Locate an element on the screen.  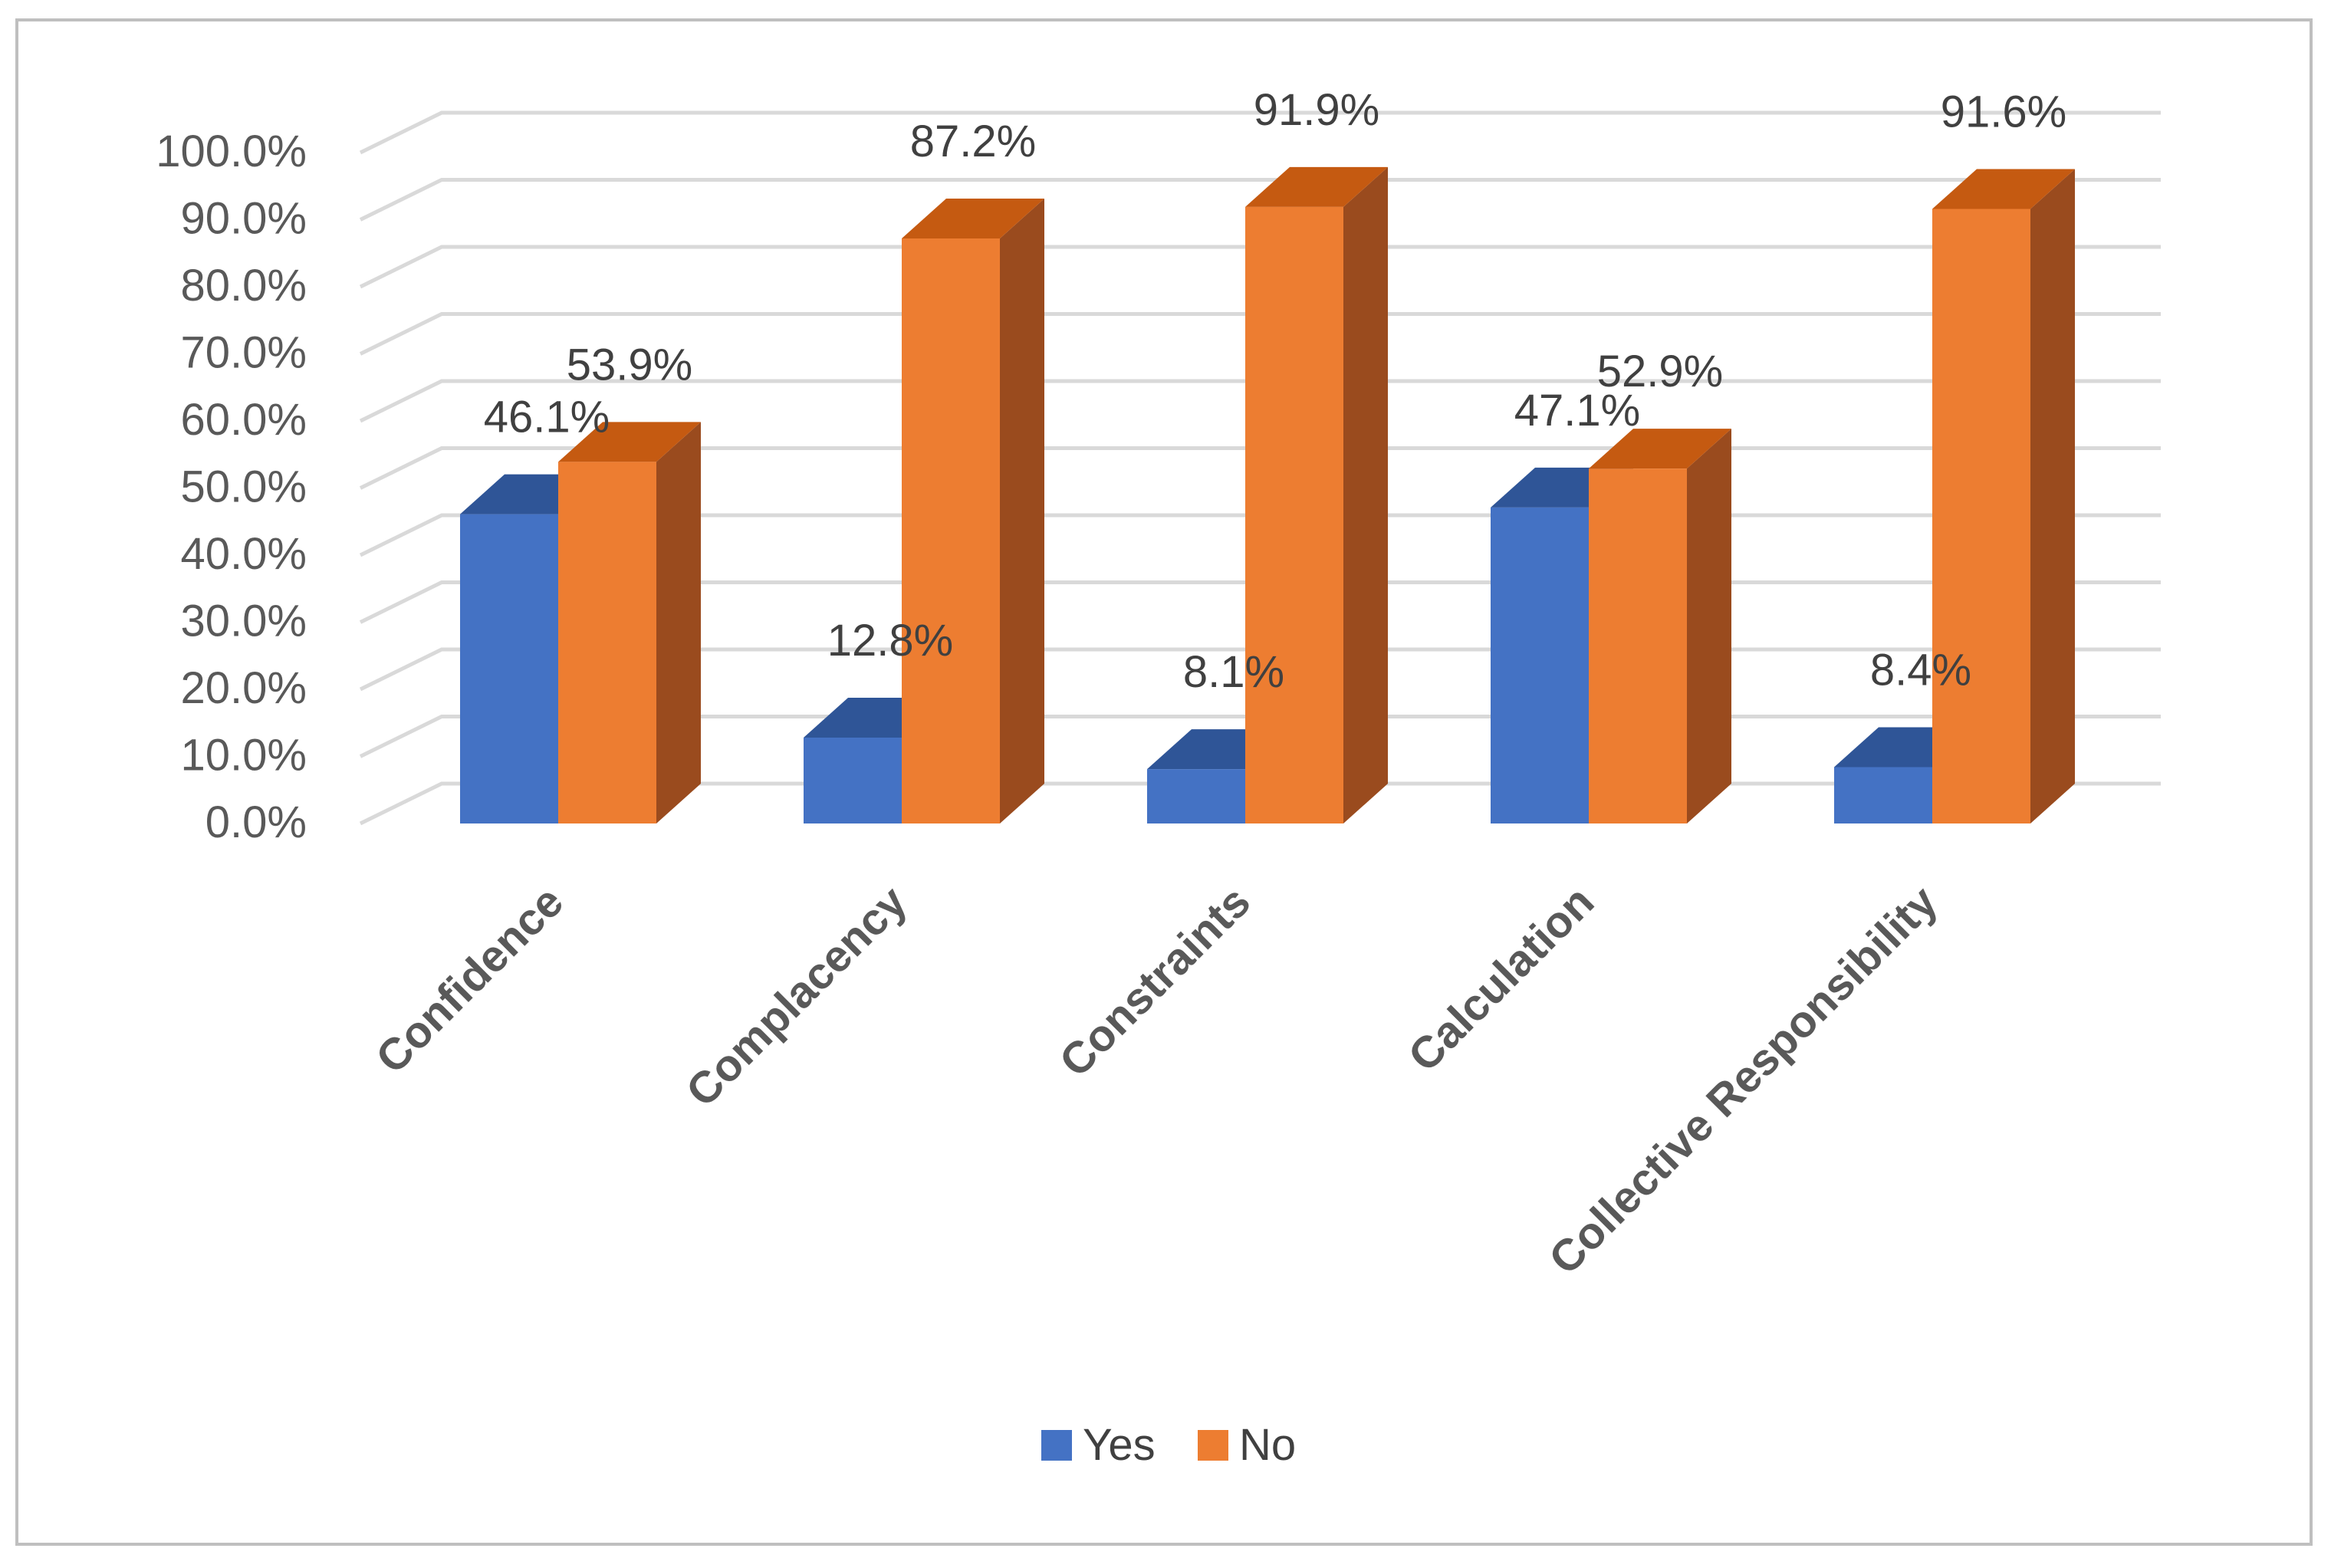
bar-no-collective-responsibility is located at coordinates (2004, 496).